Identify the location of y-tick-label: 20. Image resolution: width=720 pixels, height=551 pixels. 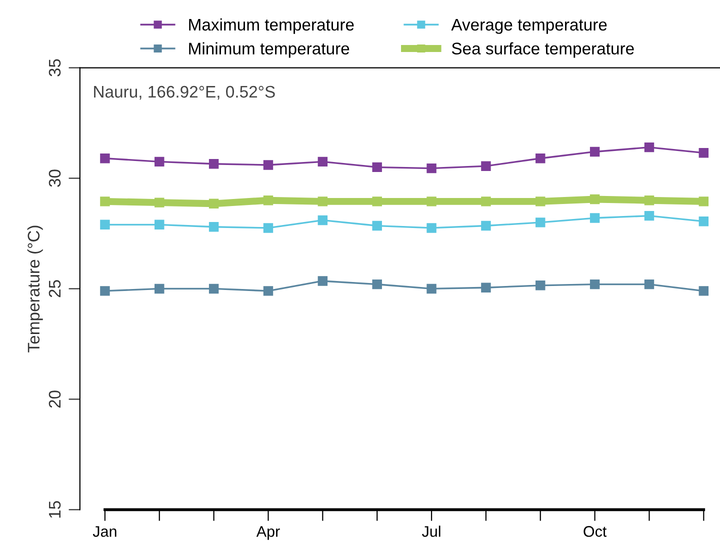
(54, 399).